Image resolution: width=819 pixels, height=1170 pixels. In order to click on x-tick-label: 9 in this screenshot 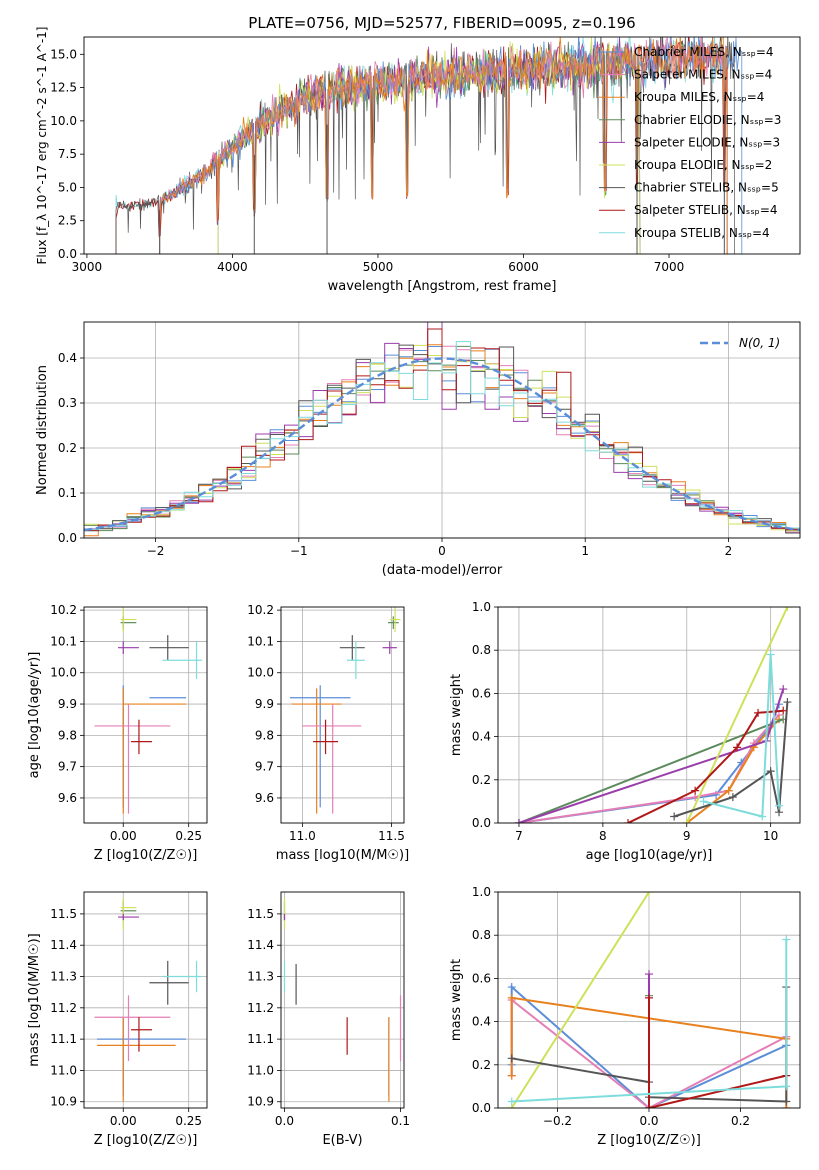, I will do `click(687, 836)`.